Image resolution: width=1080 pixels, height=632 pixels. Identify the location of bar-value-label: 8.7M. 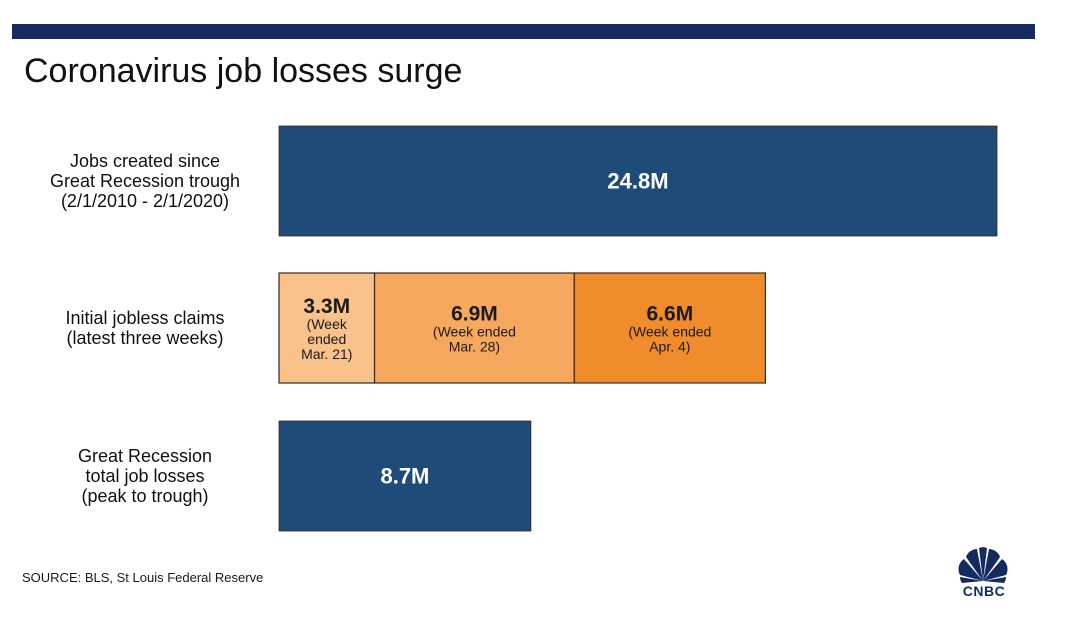
(404, 476).